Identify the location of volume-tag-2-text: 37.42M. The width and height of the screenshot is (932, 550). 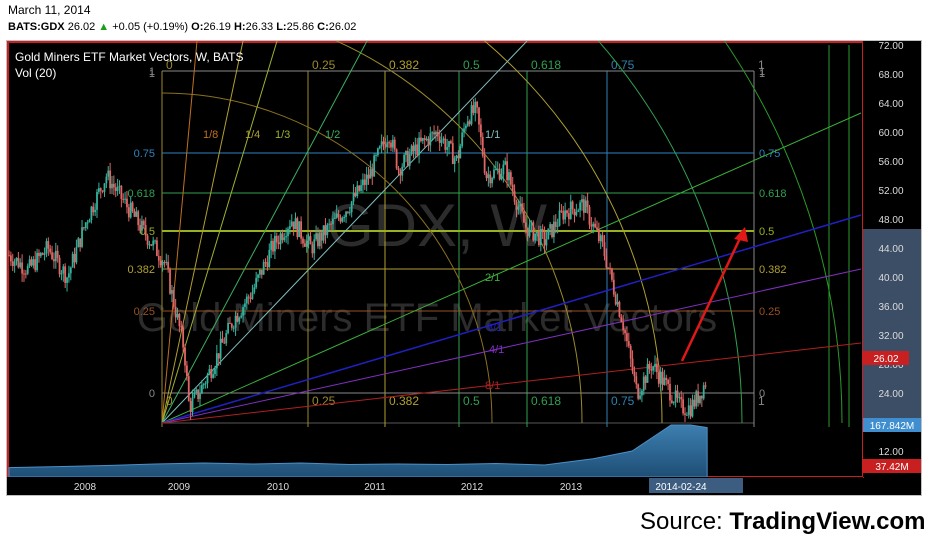
(891, 467).